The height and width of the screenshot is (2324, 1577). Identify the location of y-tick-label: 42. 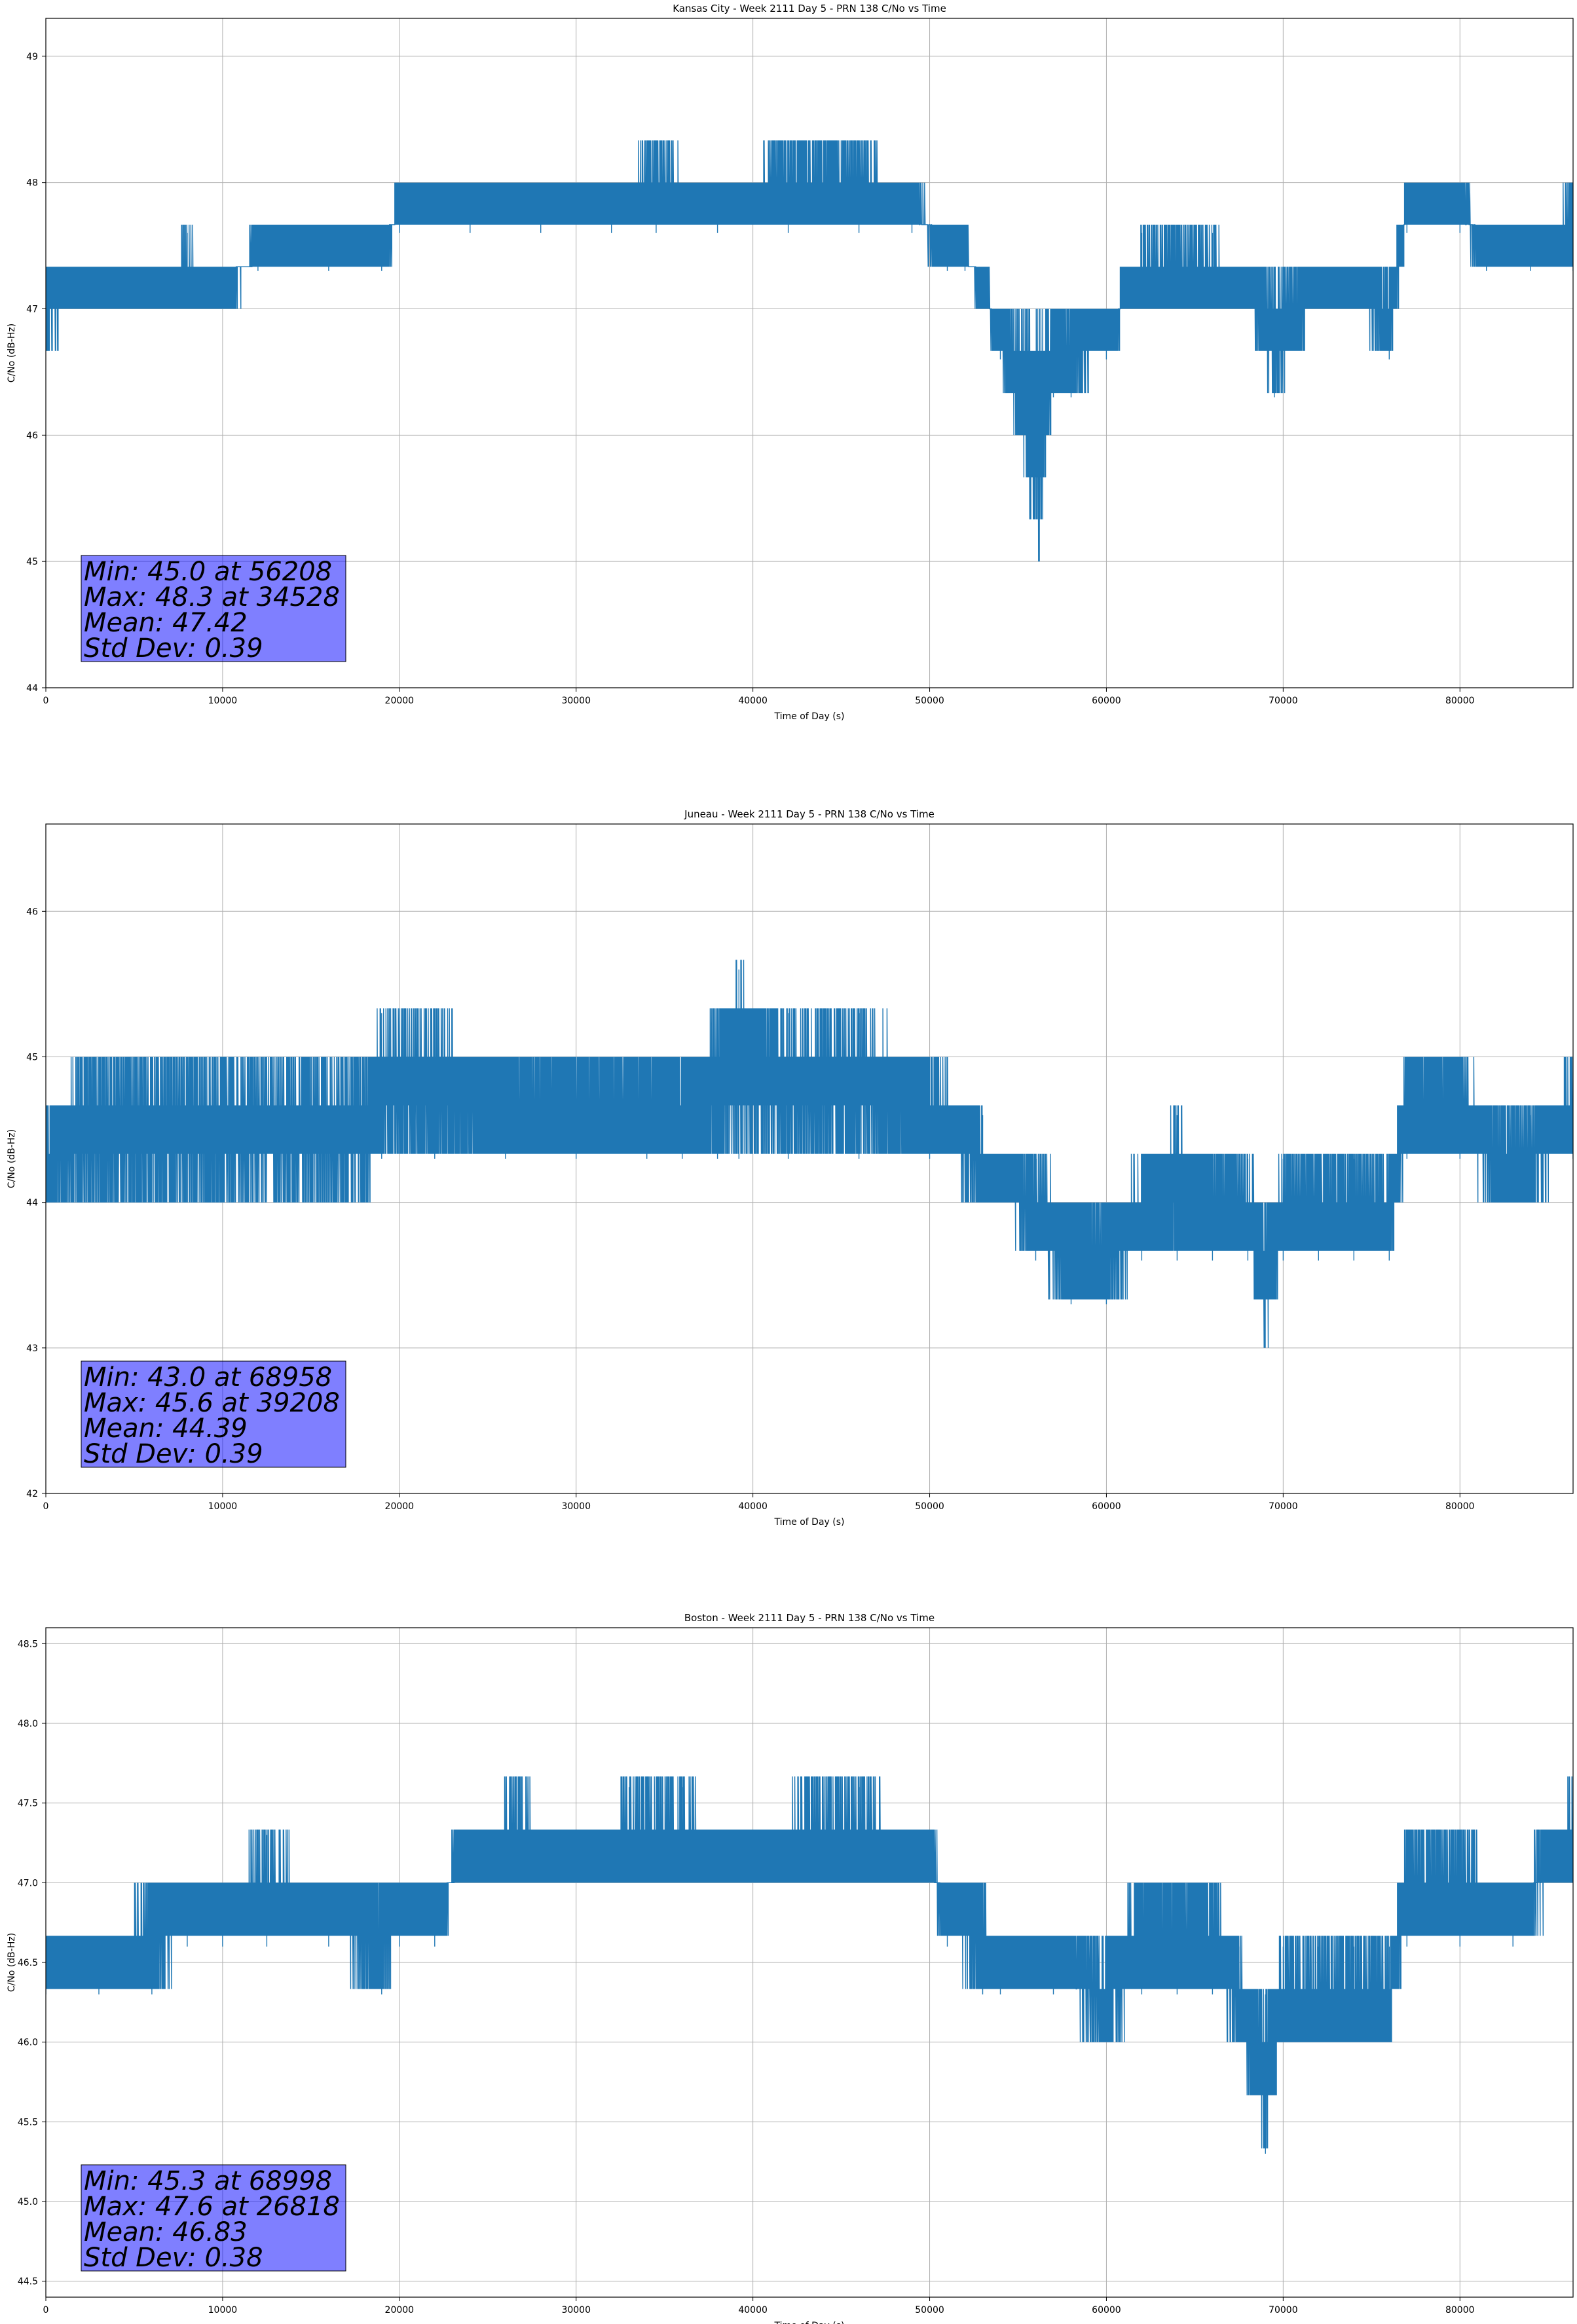
(32, 1494).